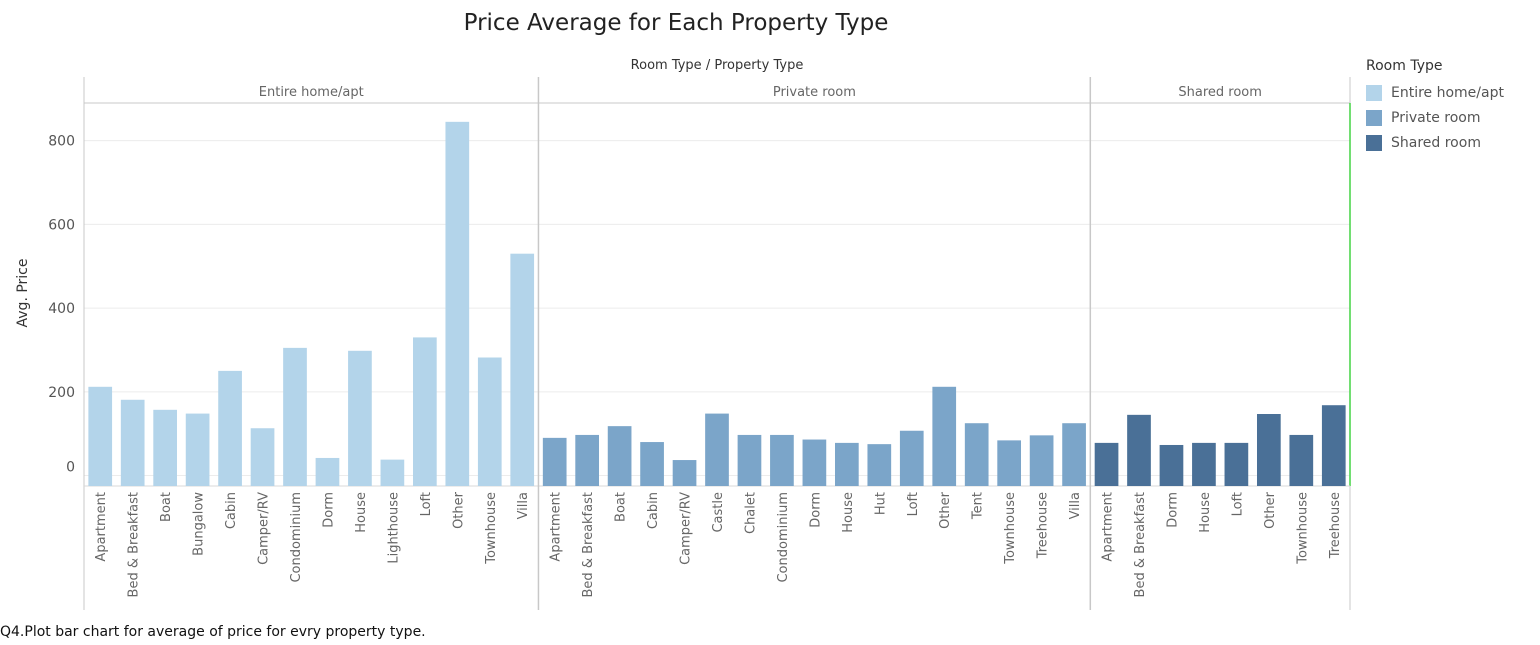  What do you see at coordinates (70, 468) in the screenshot?
I see `y-tick-label: 0` at bounding box center [70, 468].